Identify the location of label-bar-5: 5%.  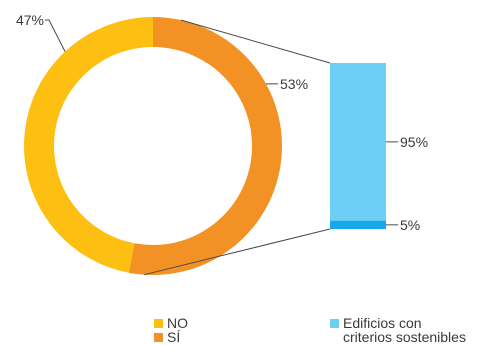
(410, 225).